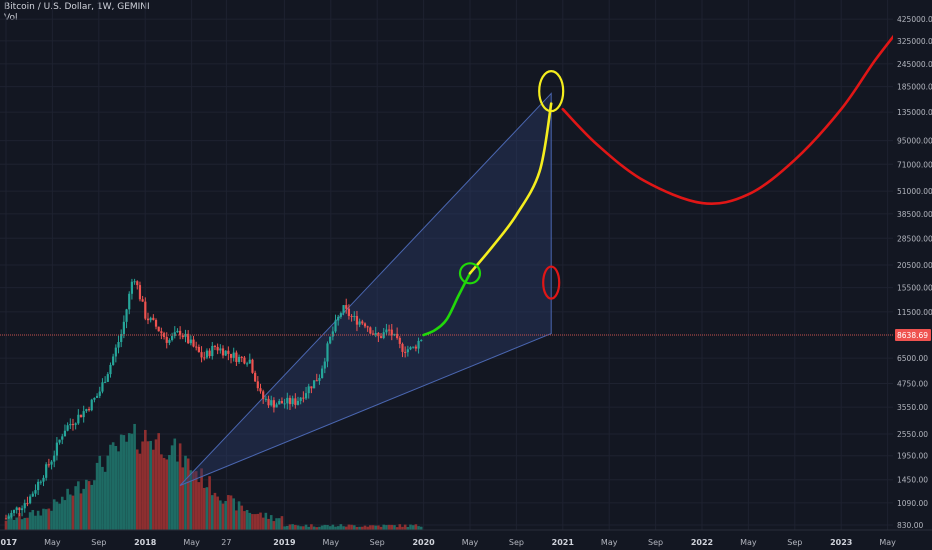 The width and height of the screenshot is (932, 550). What do you see at coordinates (914, 87) in the screenshot?
I see `price-tick-label-17: 185000.00` at bounding box center [914, 87].